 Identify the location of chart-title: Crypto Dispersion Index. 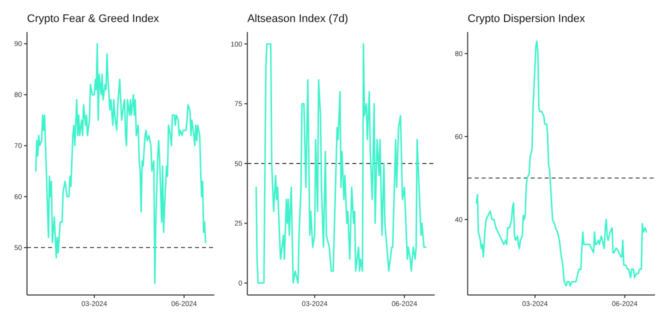
(527, 19).